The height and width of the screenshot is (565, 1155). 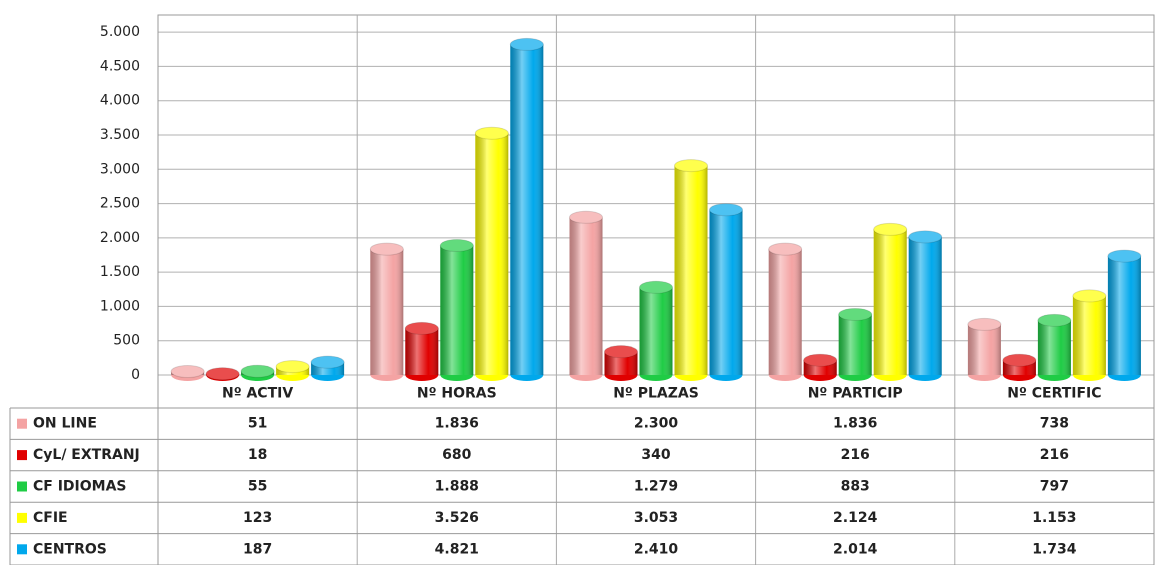 What do you see at coordinates (120, 238) in the screenshot?
I see `y-tick-label: 2.000` at bounding box center [120, 238].